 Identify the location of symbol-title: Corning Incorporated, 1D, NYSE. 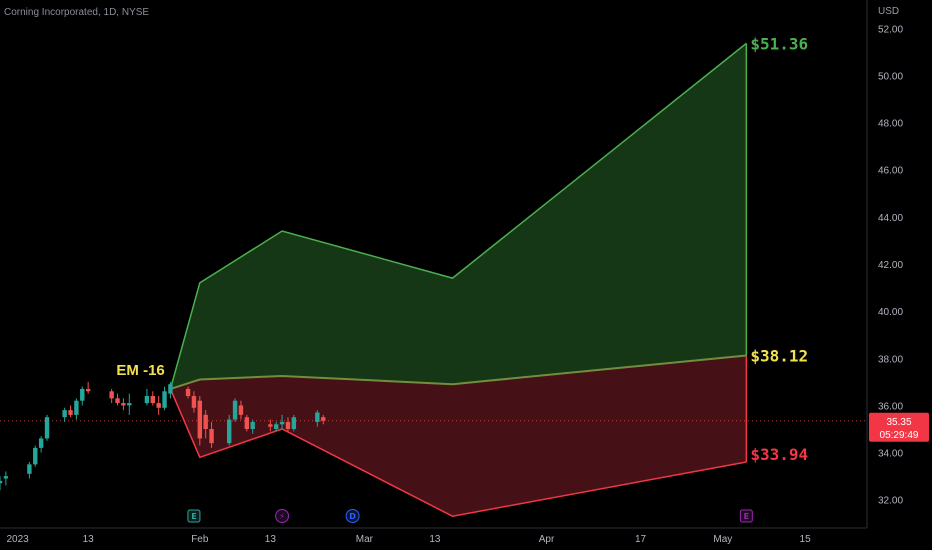
(77, 12).